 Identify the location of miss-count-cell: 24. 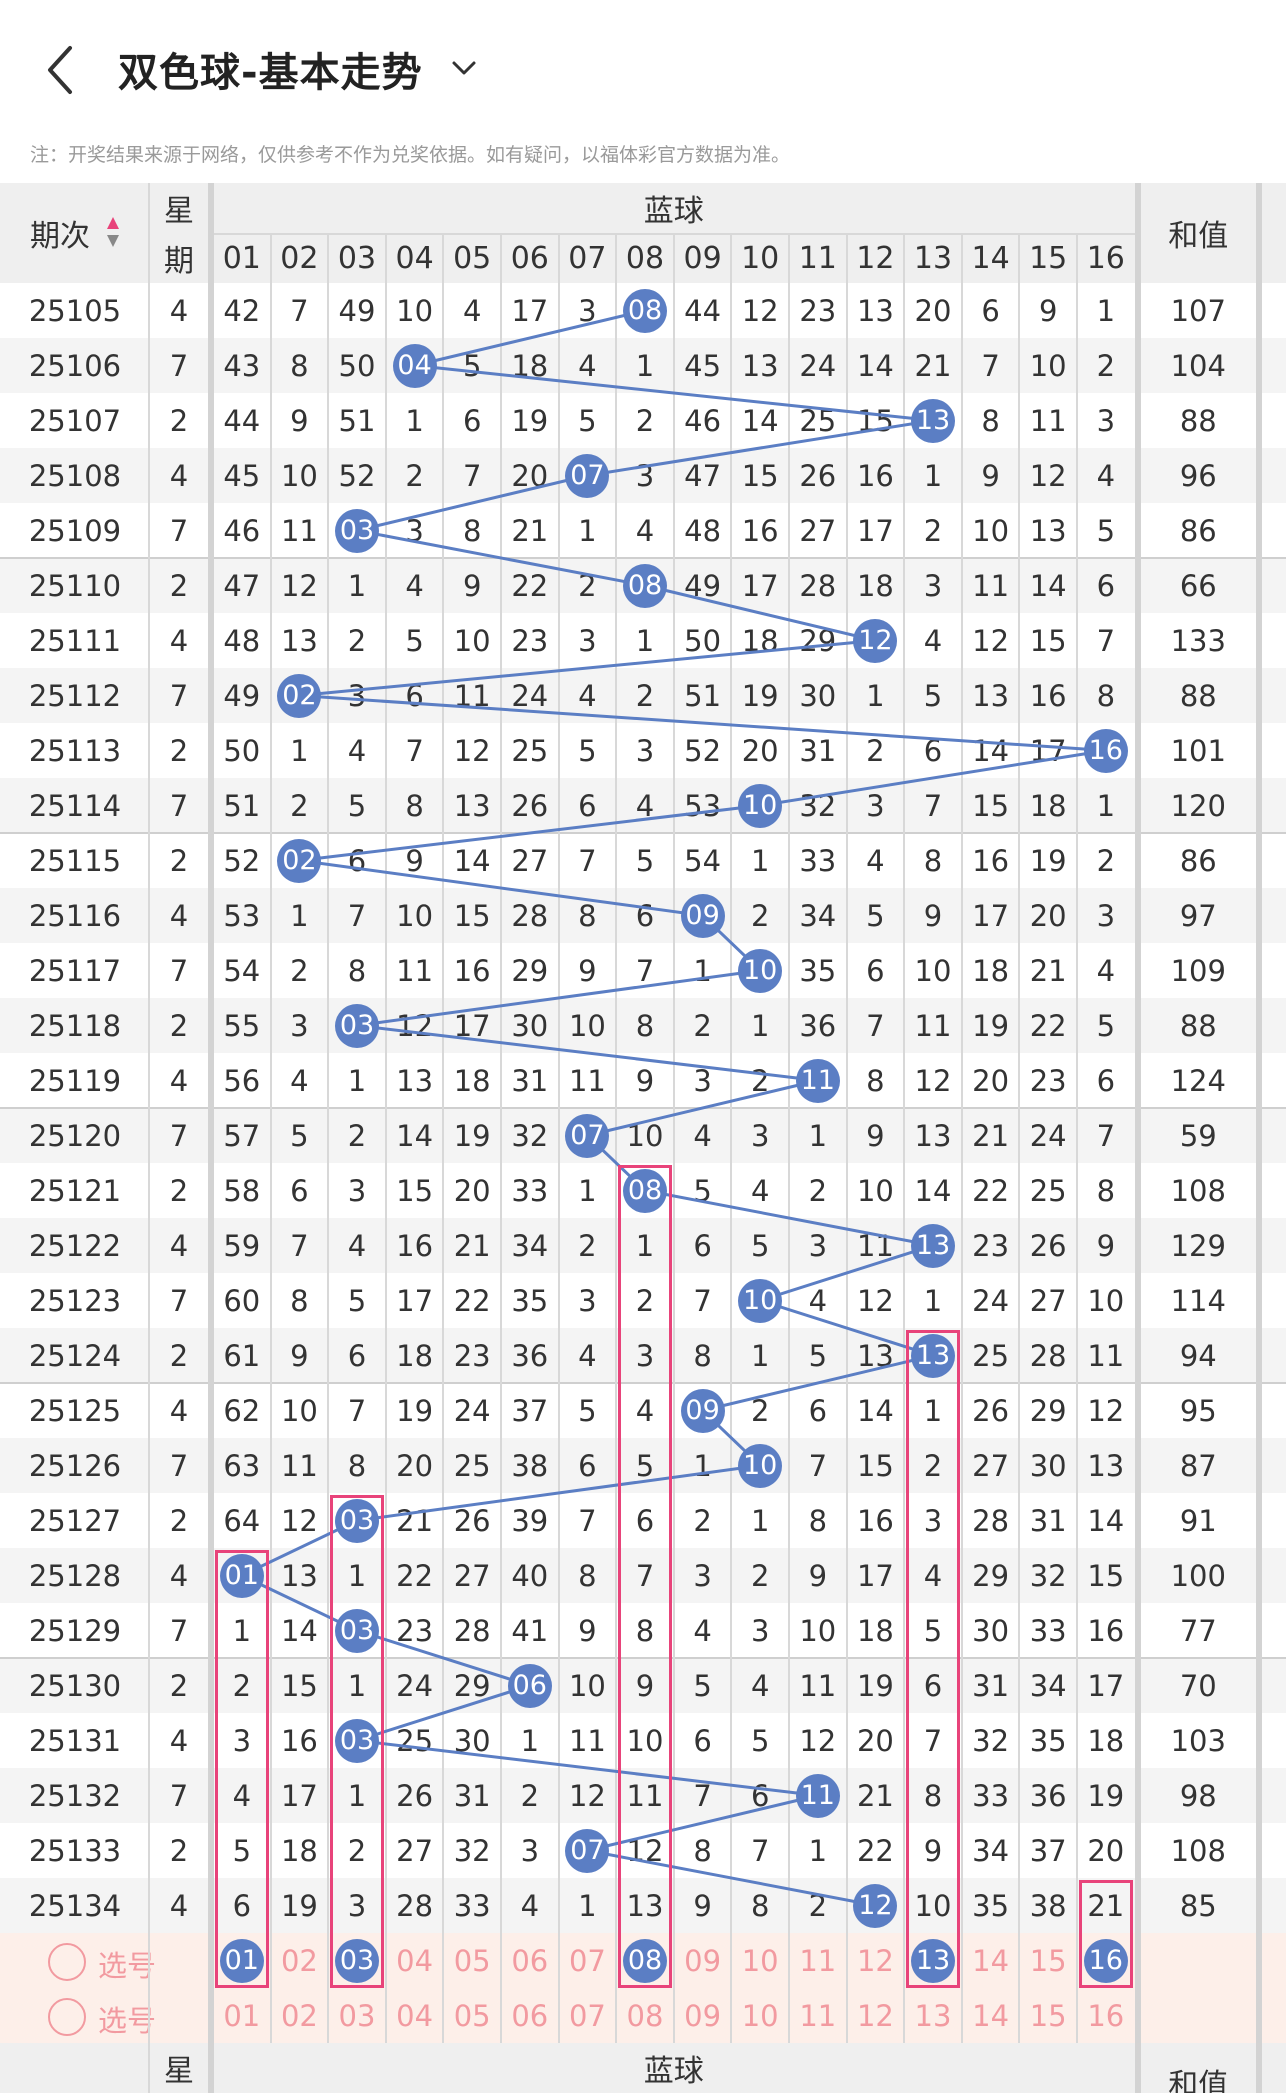
(1048, 1135).